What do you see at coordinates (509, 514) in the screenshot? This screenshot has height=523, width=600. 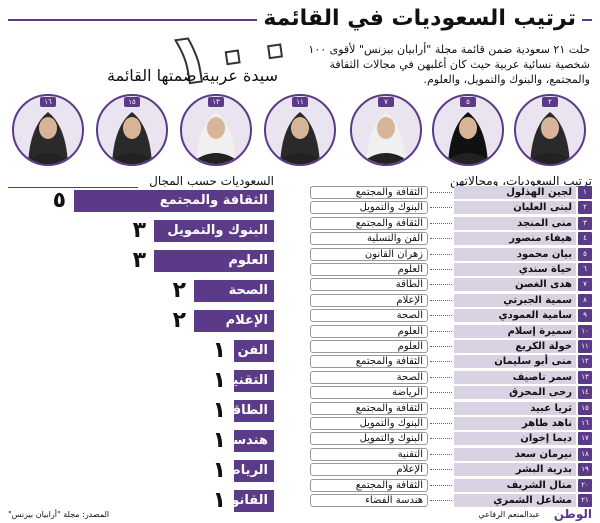 I see `author-credit: عبدالمنعم الرفاعي` at bounding box center [509, 514].